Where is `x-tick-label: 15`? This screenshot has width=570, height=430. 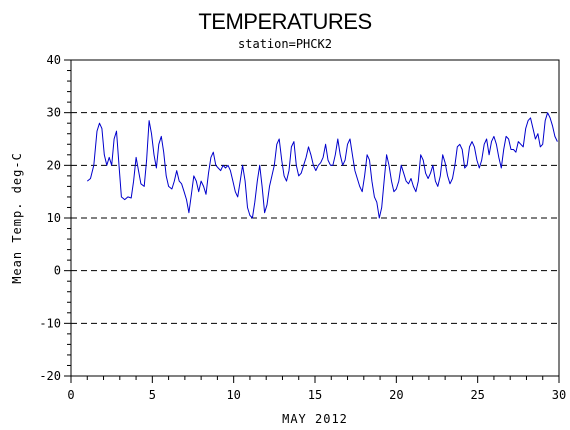 x-tick-label: 15 is located at coordinates (315, 395).